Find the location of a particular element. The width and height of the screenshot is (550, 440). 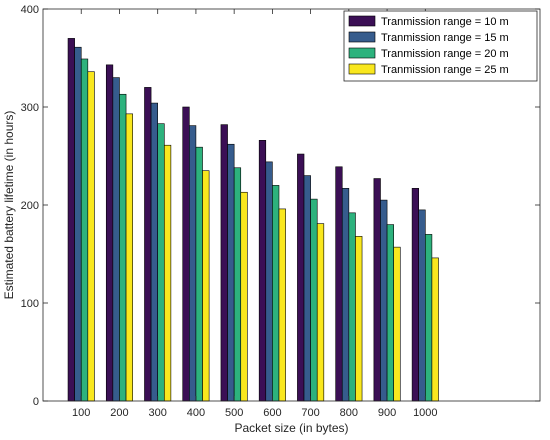

legend-label-2: Tranmission range = 15 m is located at coordinates (445, 38).